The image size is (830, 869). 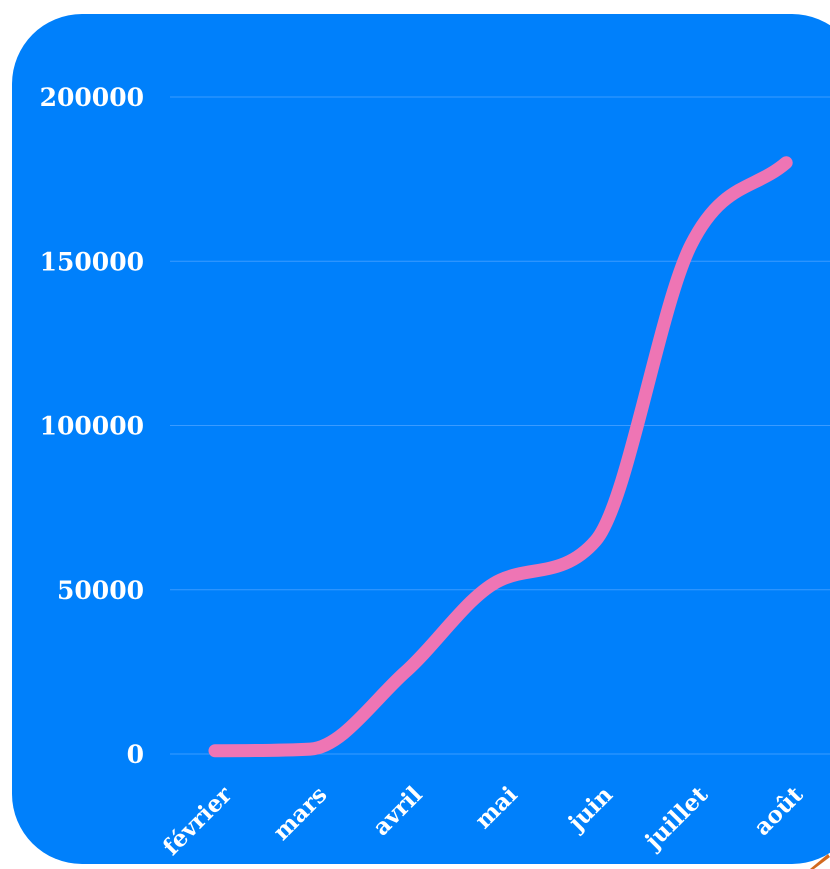 I want to click on y-tick-label-0: 0, so click(x=135, y=754).